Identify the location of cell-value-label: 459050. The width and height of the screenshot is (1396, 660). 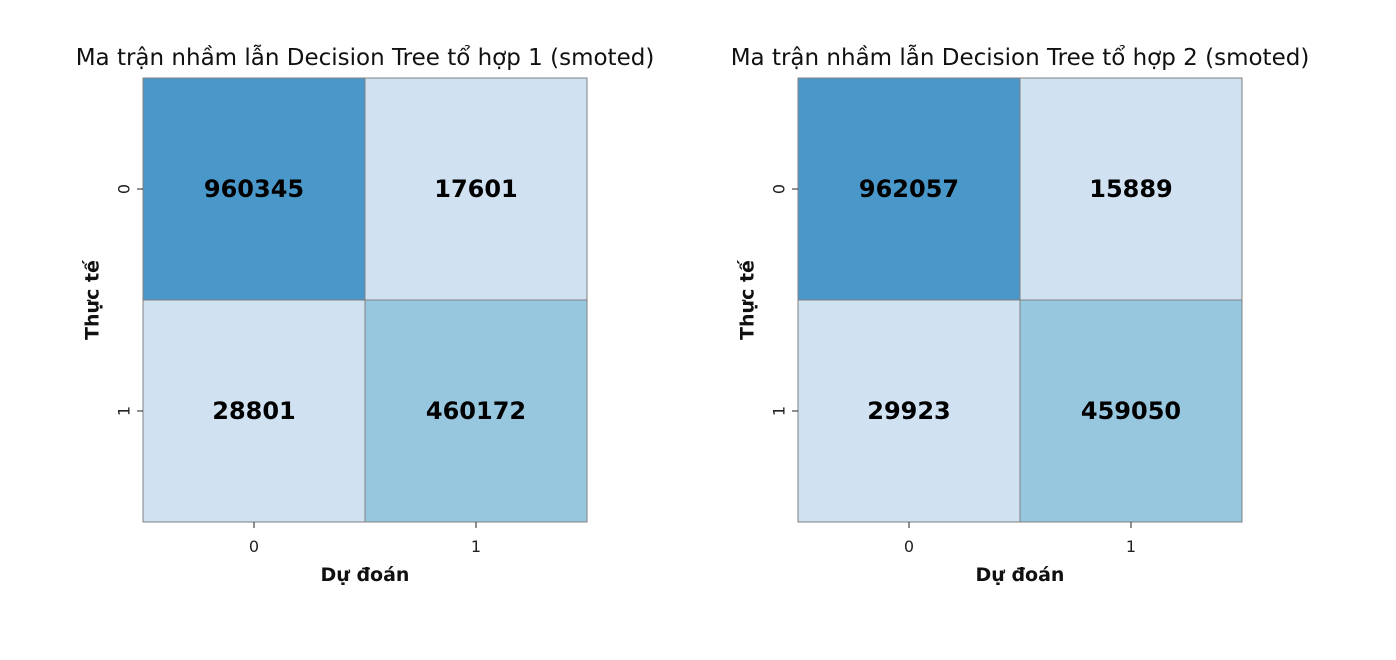
(1131, 411).